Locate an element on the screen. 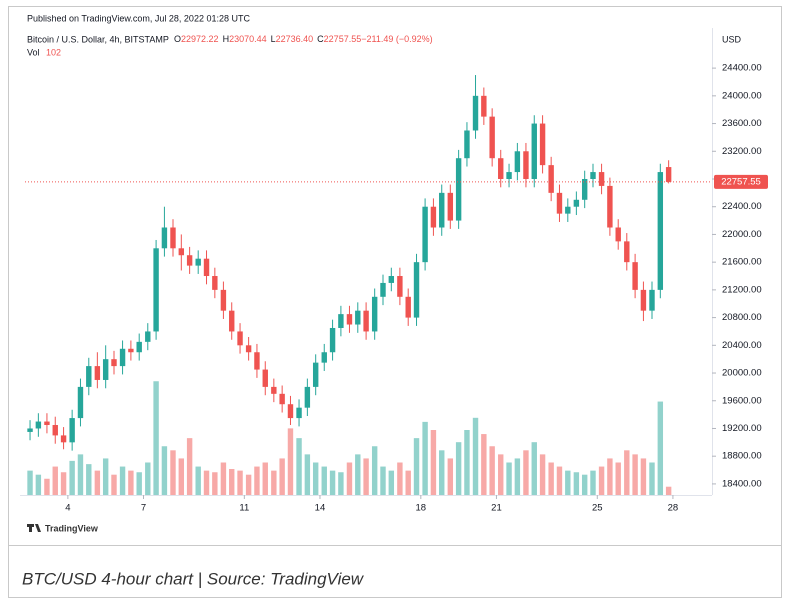 This screenshot has height=610, width=790. y-tick-label: 18800.00 is located at coordinates (742, 456).